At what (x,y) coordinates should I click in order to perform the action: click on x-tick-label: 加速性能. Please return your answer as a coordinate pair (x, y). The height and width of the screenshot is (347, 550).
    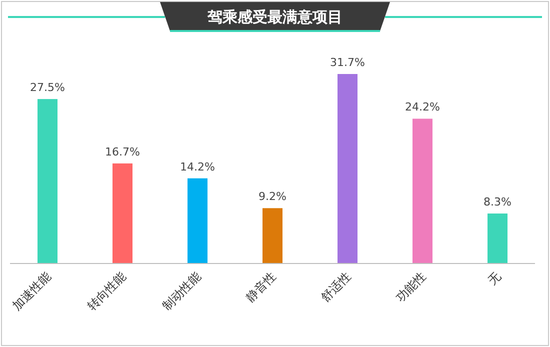
    Looking at the image, I should click on (32, 291).